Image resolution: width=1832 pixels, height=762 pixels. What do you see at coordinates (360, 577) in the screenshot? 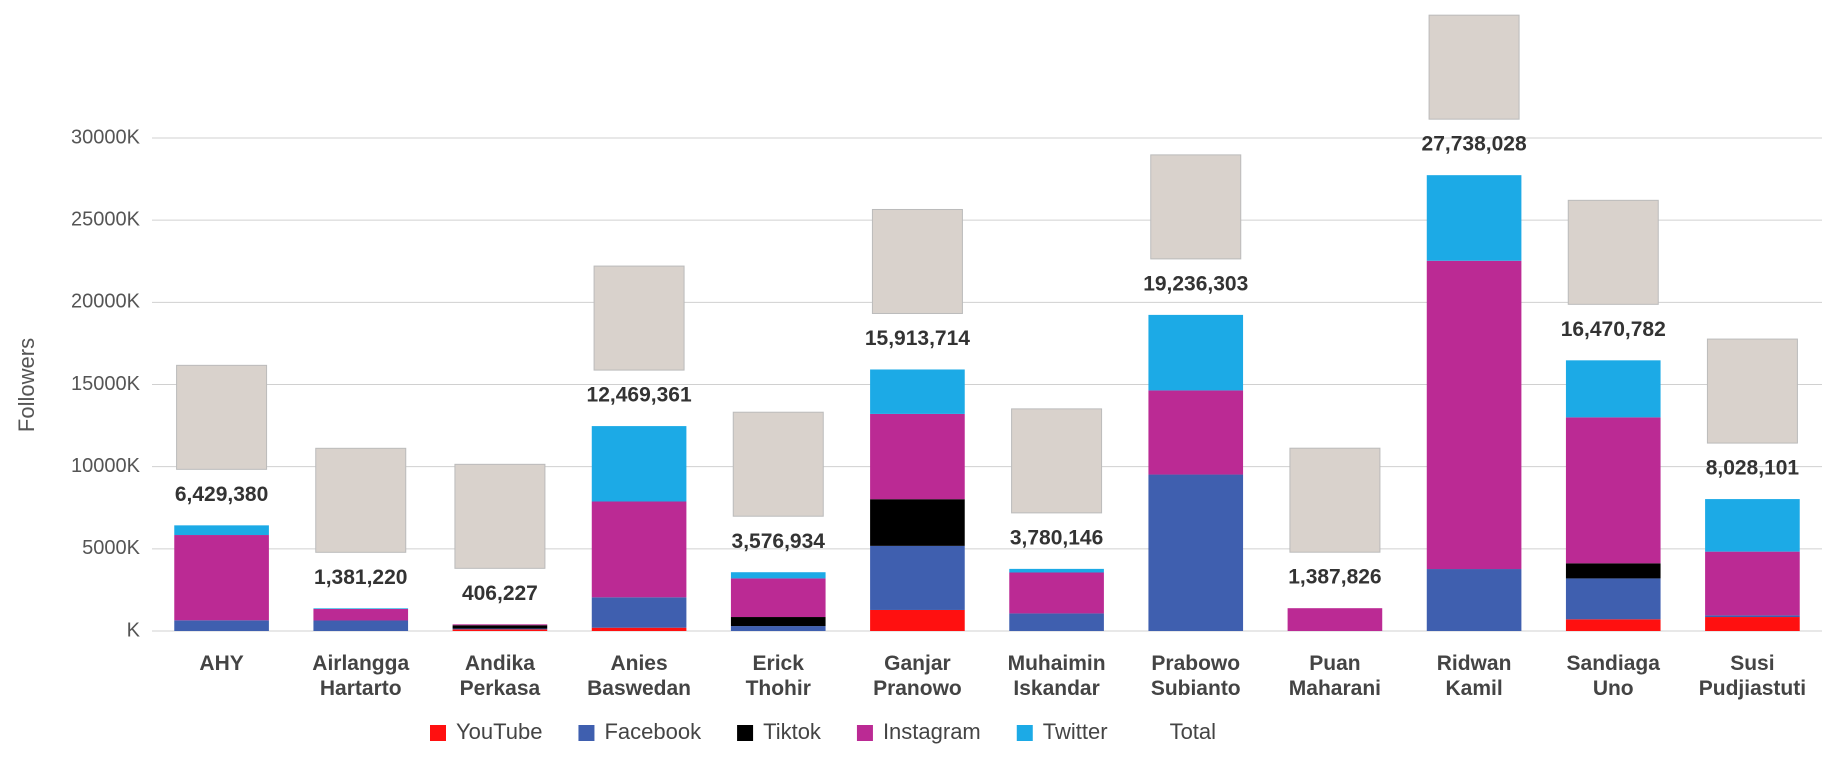
I see `total-label: 1,381,220` at bounding box center [360, 577].